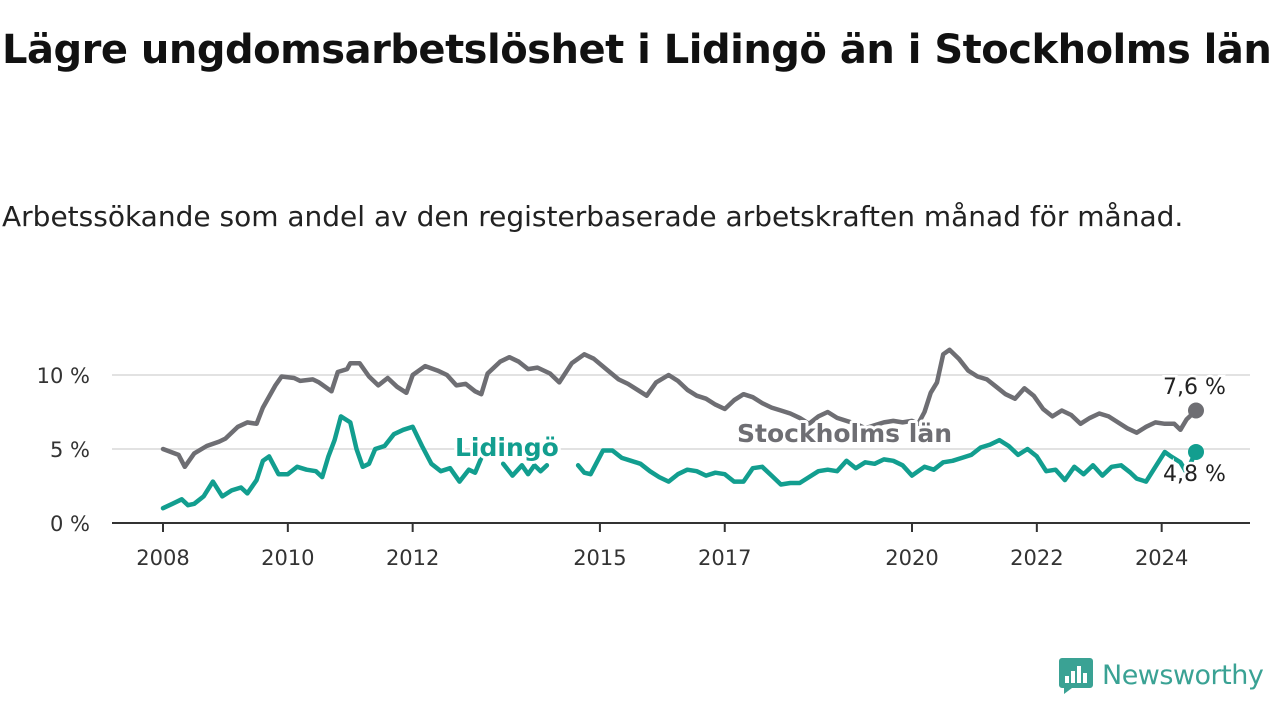 This screenshot has height=720, width=1280. I want to click on y-tick-label: 5 %, so click(70, 450).